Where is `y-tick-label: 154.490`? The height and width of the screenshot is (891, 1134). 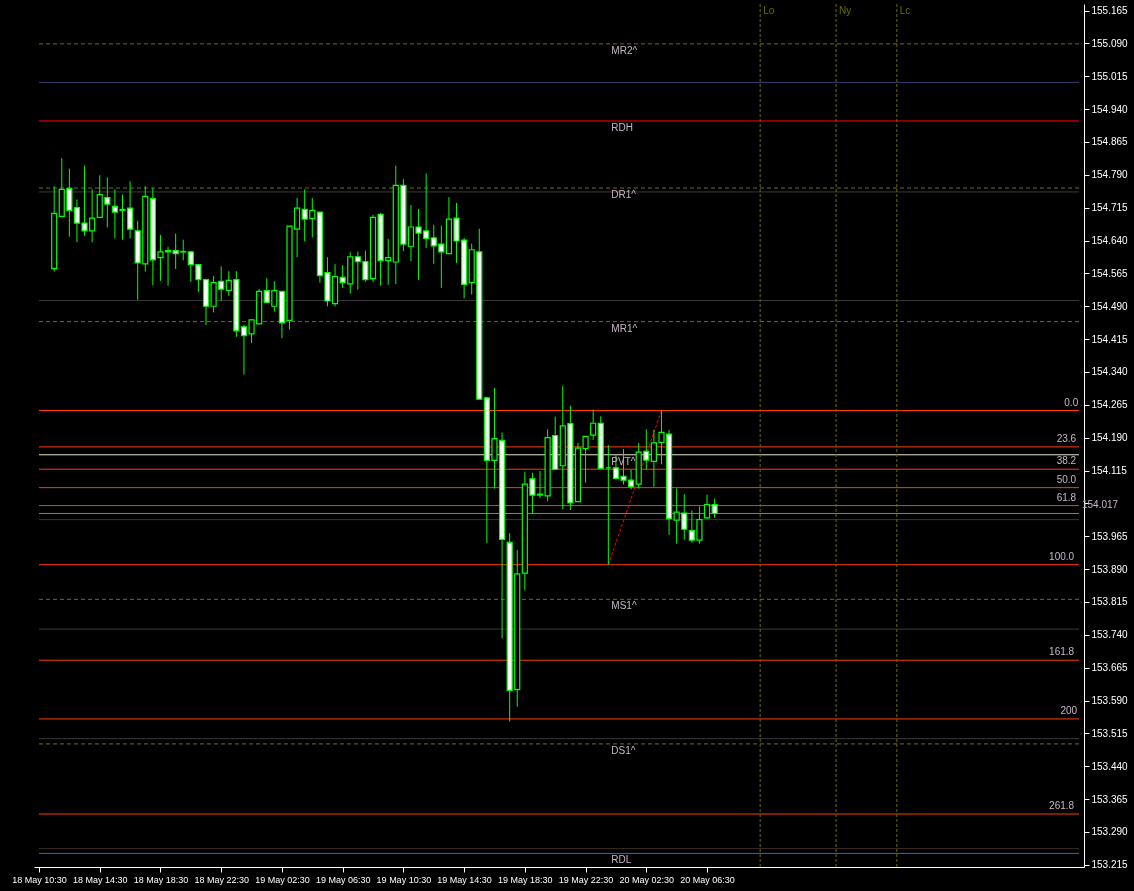 y-tick-label: 154.490 is located at coordinates (1110, 306).